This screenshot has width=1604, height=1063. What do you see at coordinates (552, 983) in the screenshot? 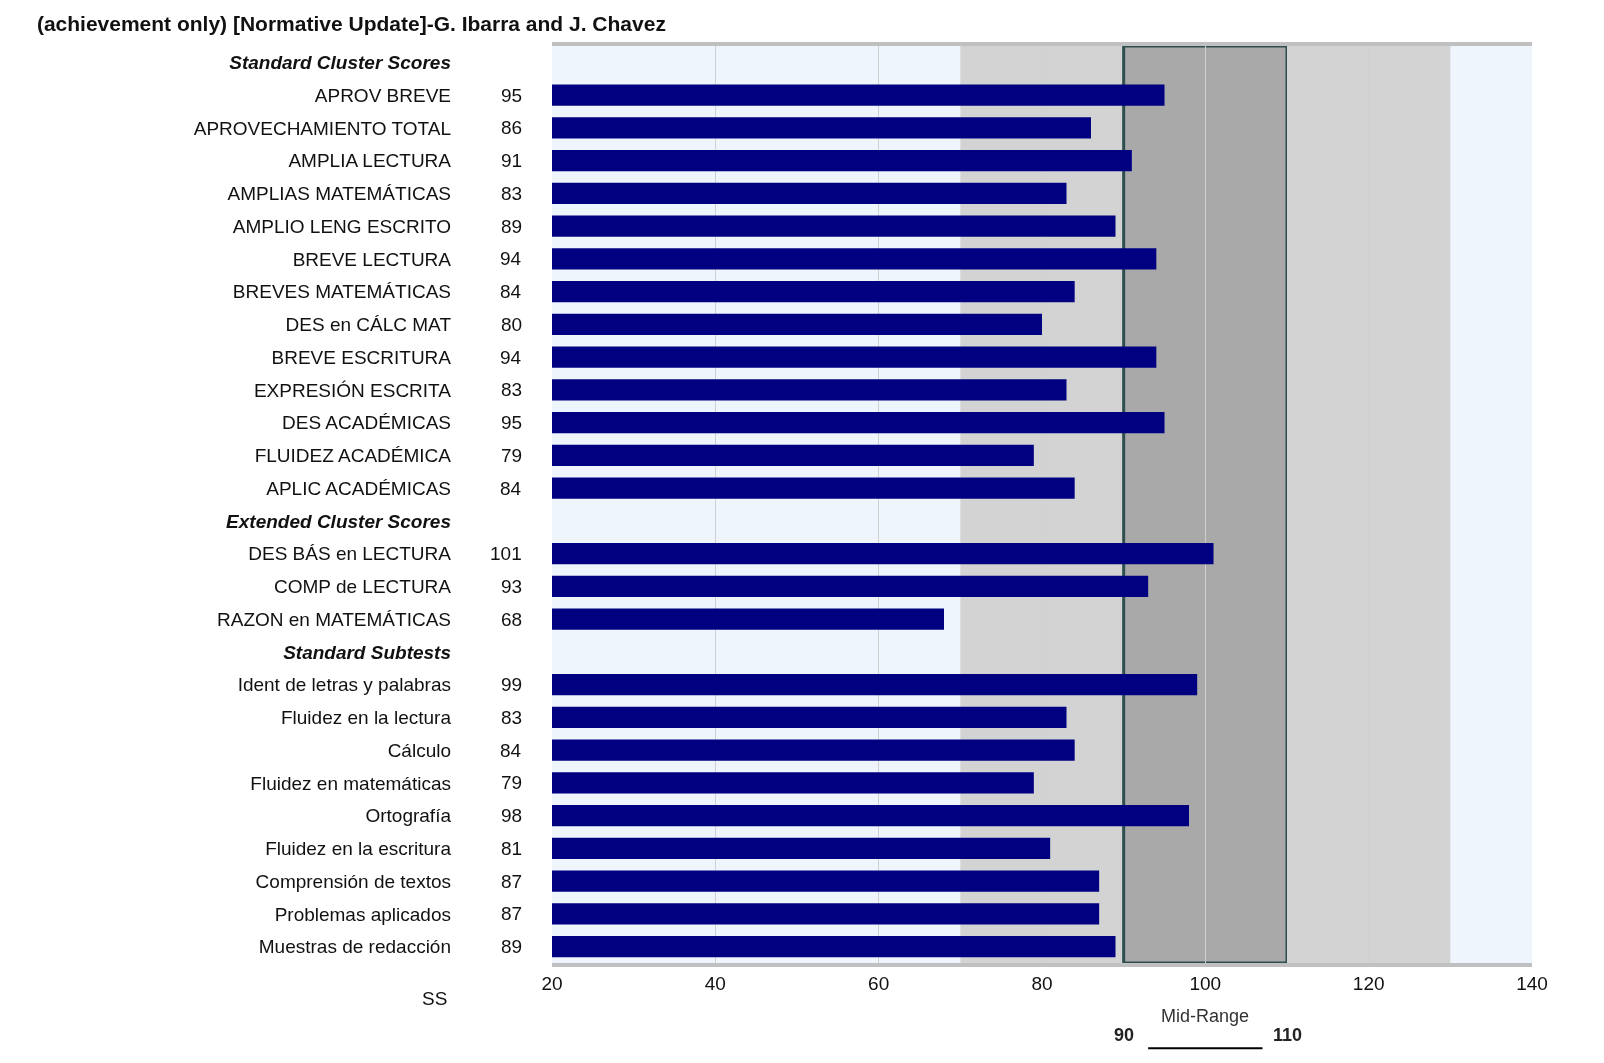
I see `x-tick-label: 20` at bounding box center [552, 983].